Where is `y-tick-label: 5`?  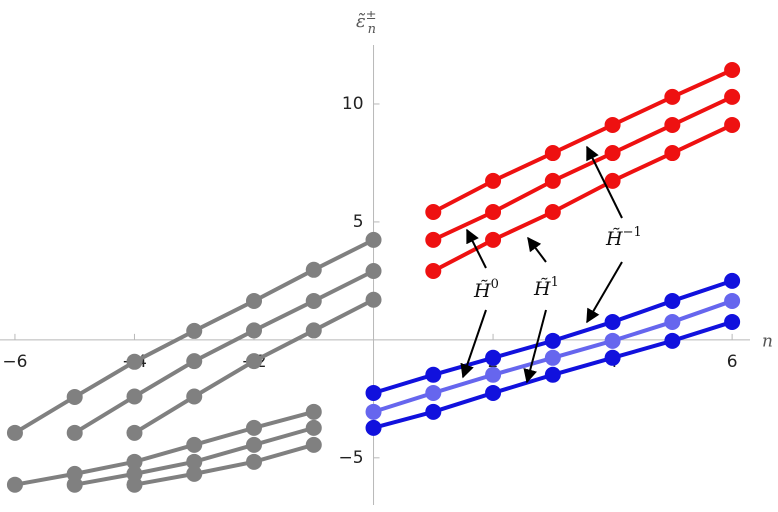 y-tick-label: 5 is located at coordinates (358, 222).